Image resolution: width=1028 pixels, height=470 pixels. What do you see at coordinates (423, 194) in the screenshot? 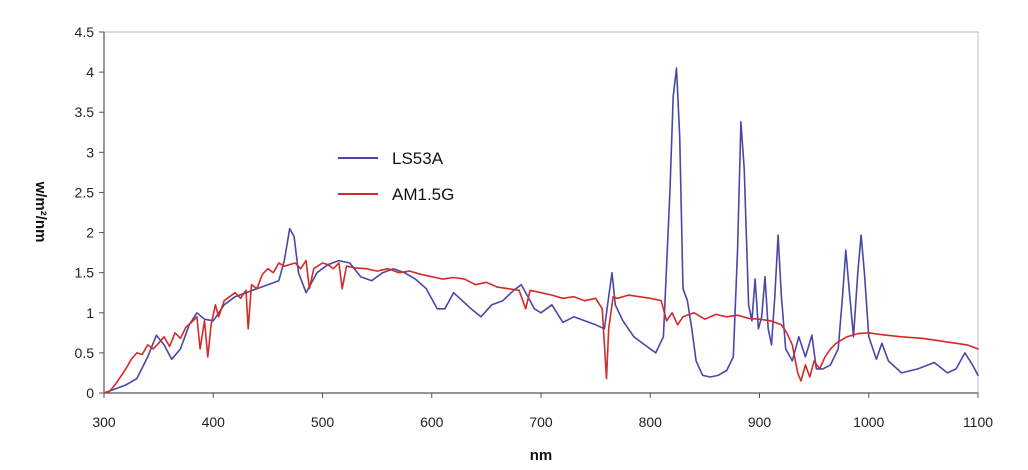
I see `legend-label-am15g: AM1.5G` at bounding box center [423, 194].